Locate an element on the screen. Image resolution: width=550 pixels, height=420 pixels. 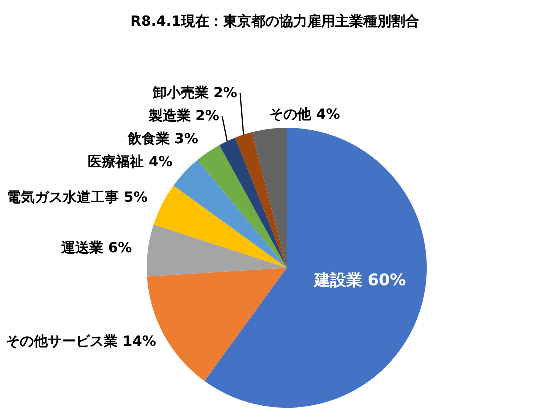
title: R8.4.1現在：東京都の協力雇用主業種別割合 is located at coordinates (275, 22).